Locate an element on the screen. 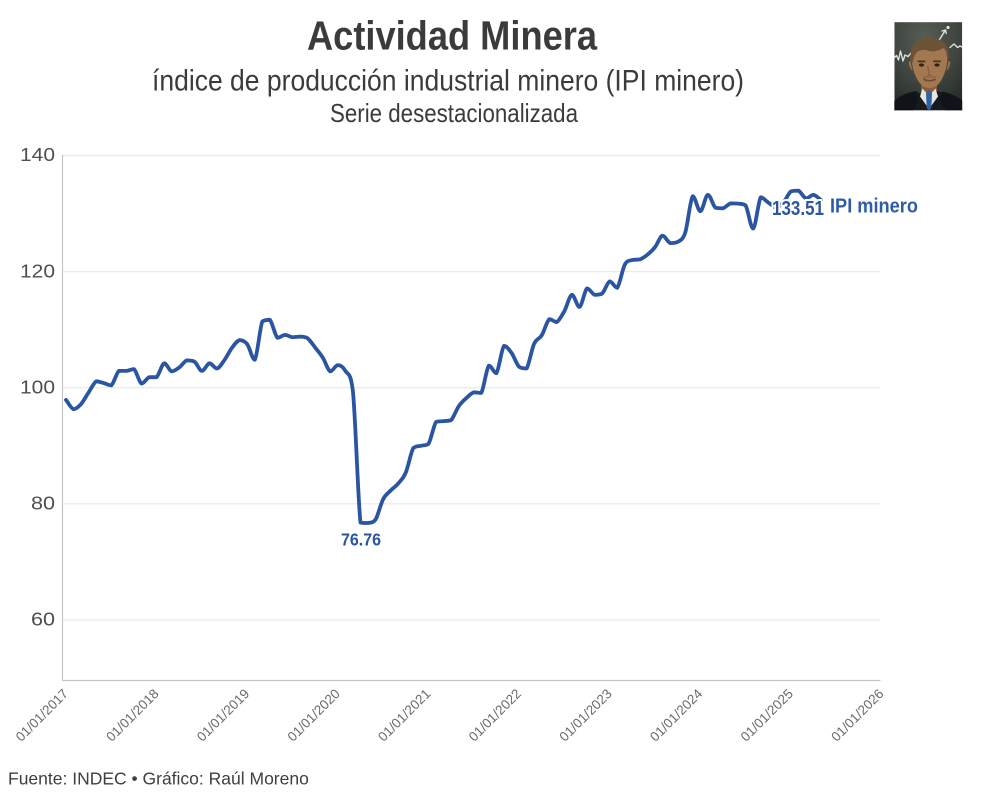 This screenshot has width=992, height=798. svg-text: 76.76 is located at coordinates (361, 540).